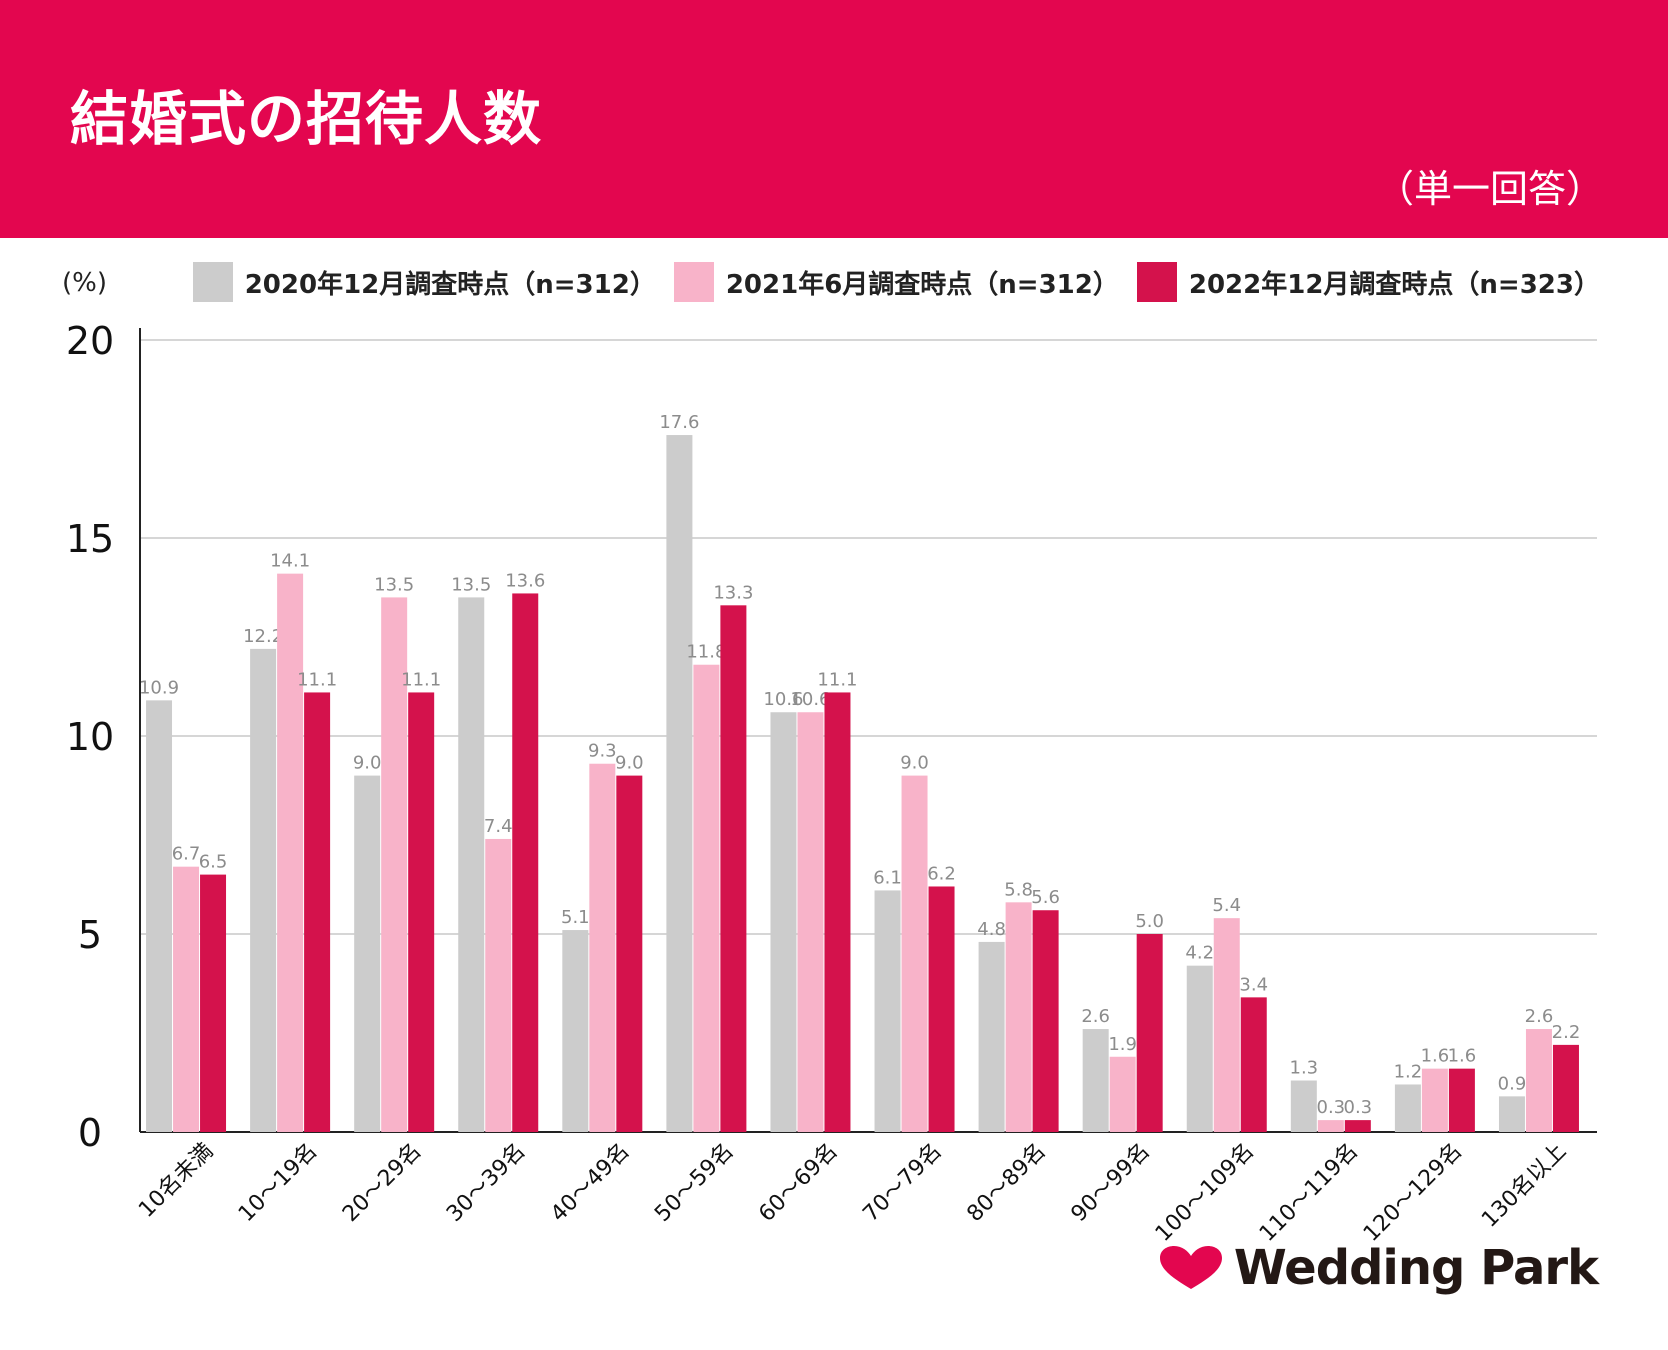 Image resolution: width=1668 pixels, height=1350 pixels. Describe the element at coordinates (733, 592) in the screenshot. I see `data-label: 13.3` at that location.